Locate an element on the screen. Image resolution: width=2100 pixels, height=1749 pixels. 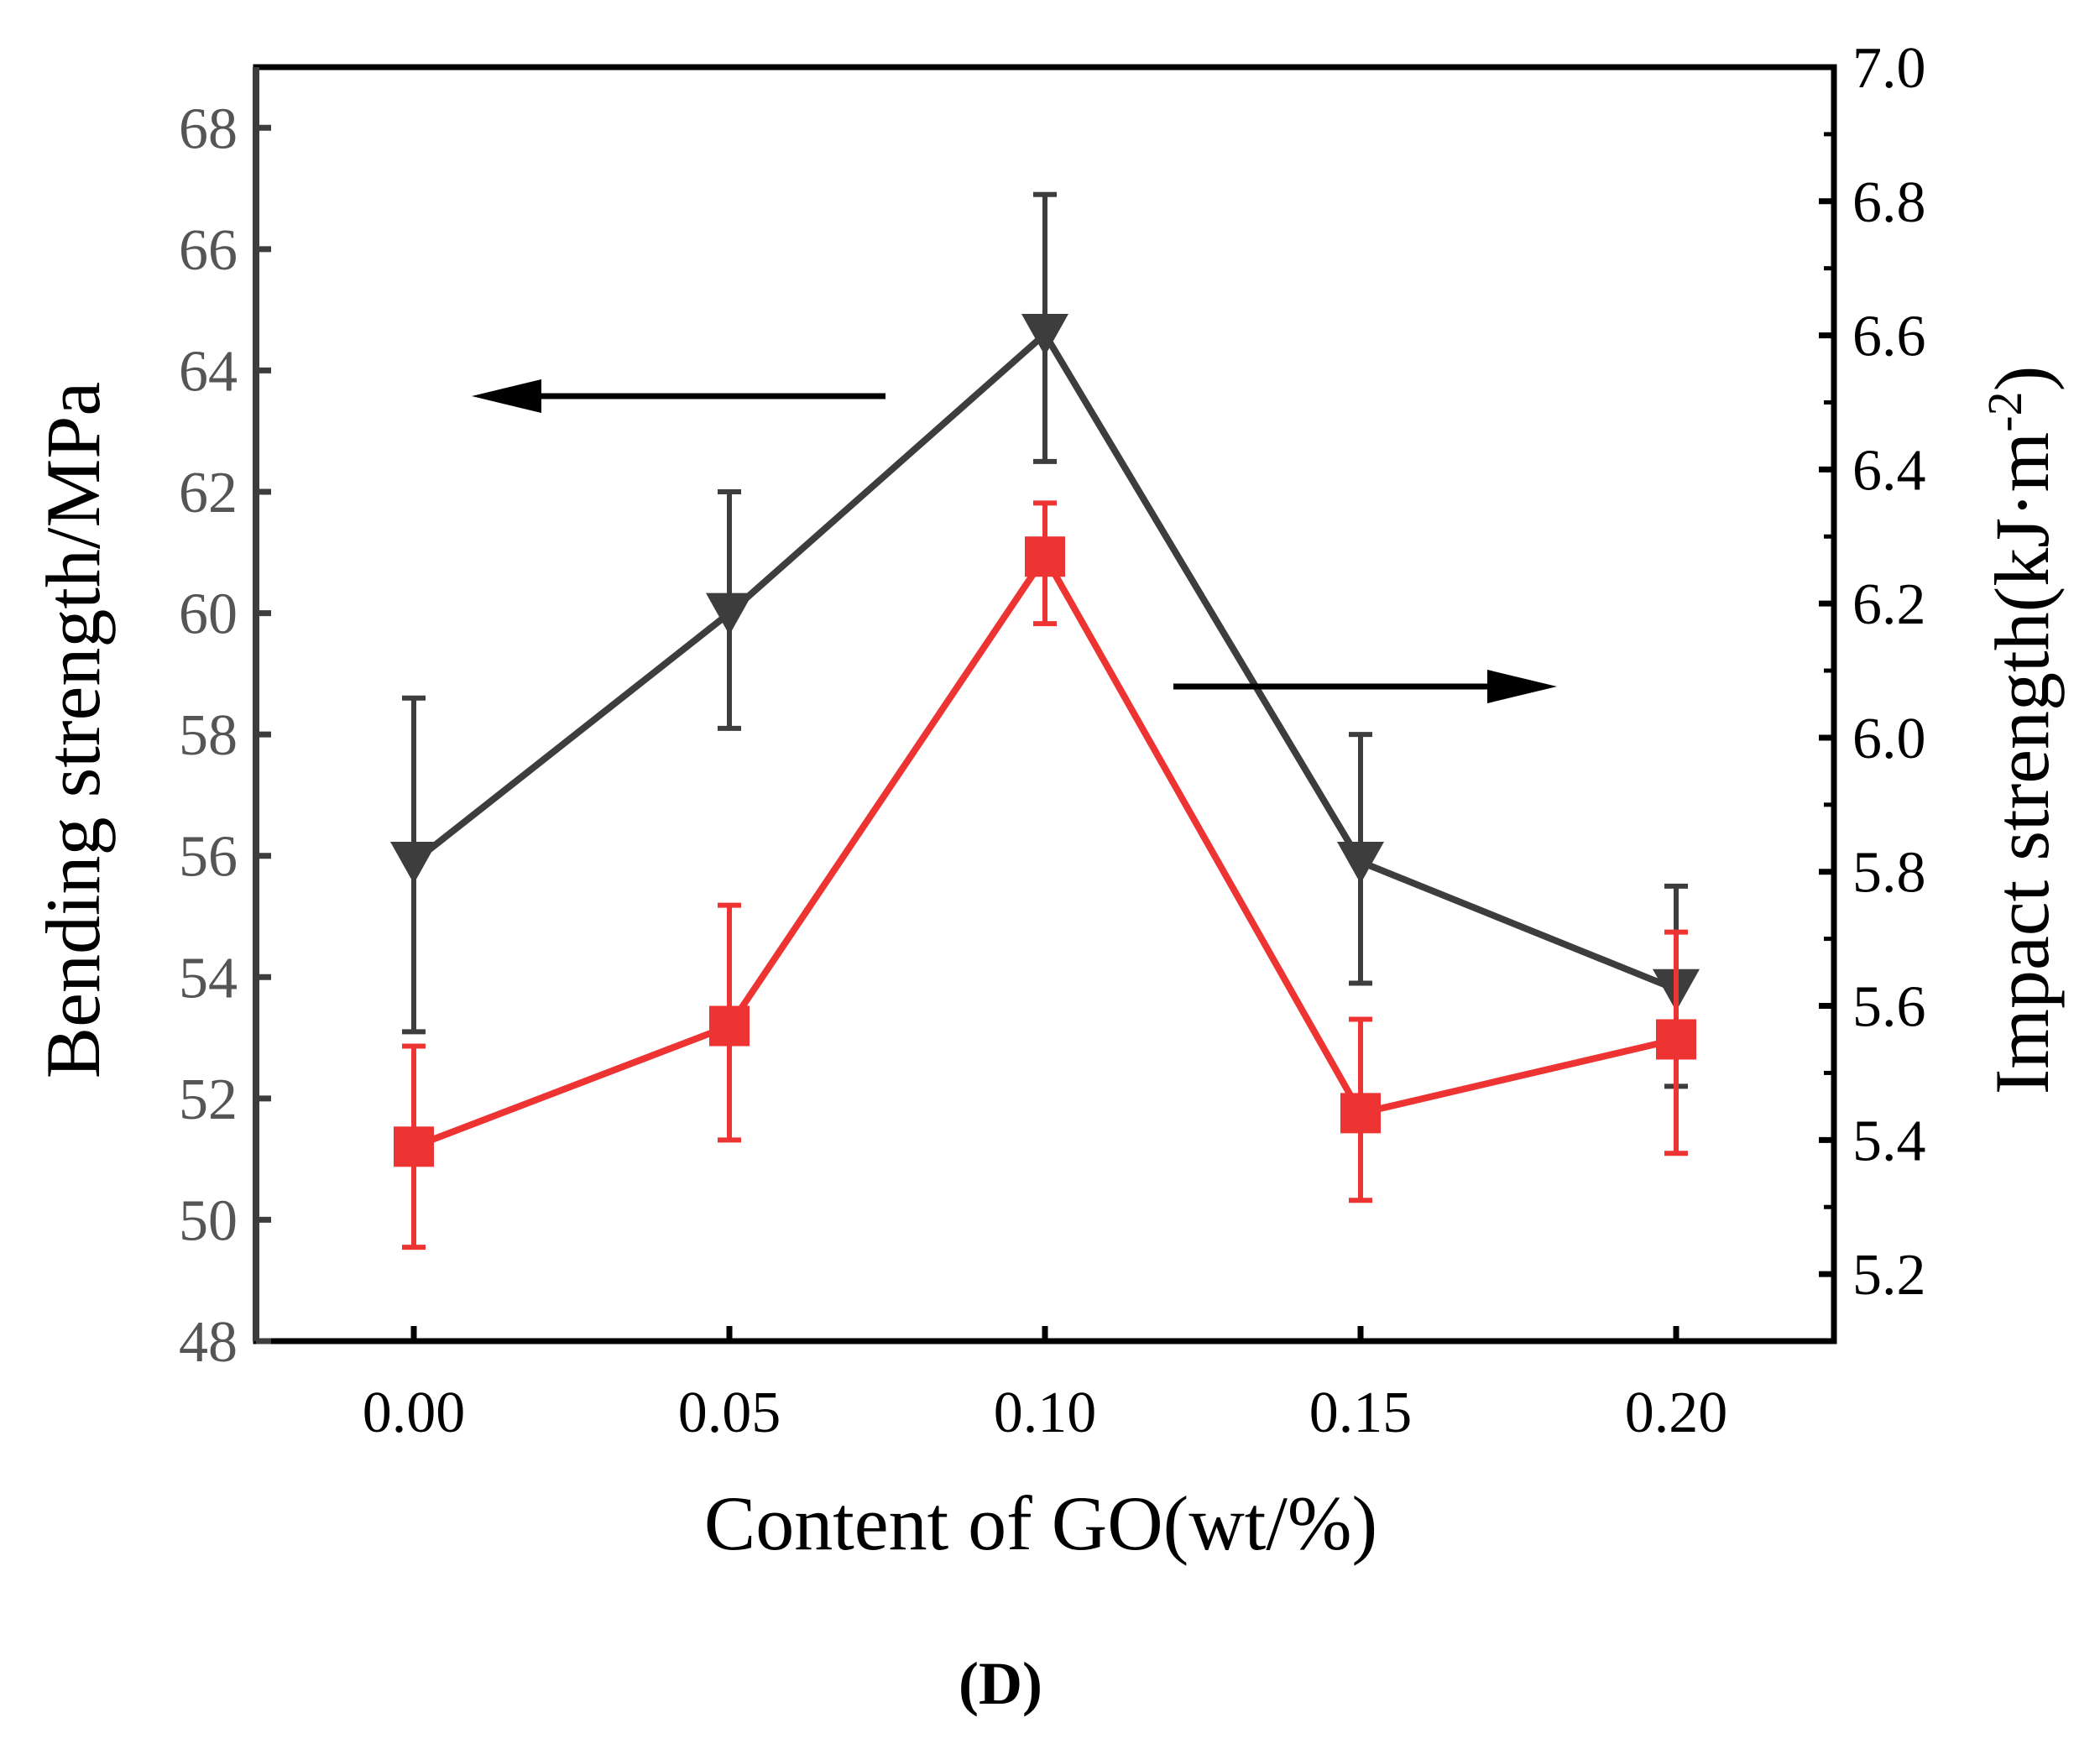
left-arrow-head is located at coordinates (506, 396).